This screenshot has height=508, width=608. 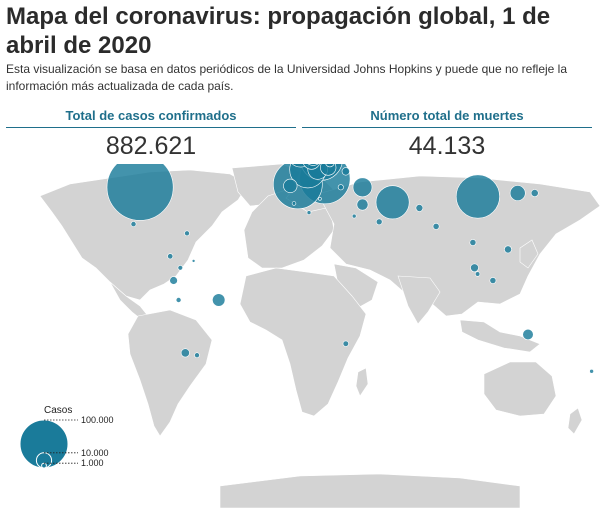 I want to click on bubble-south-korea, so click(x=517, y=193).